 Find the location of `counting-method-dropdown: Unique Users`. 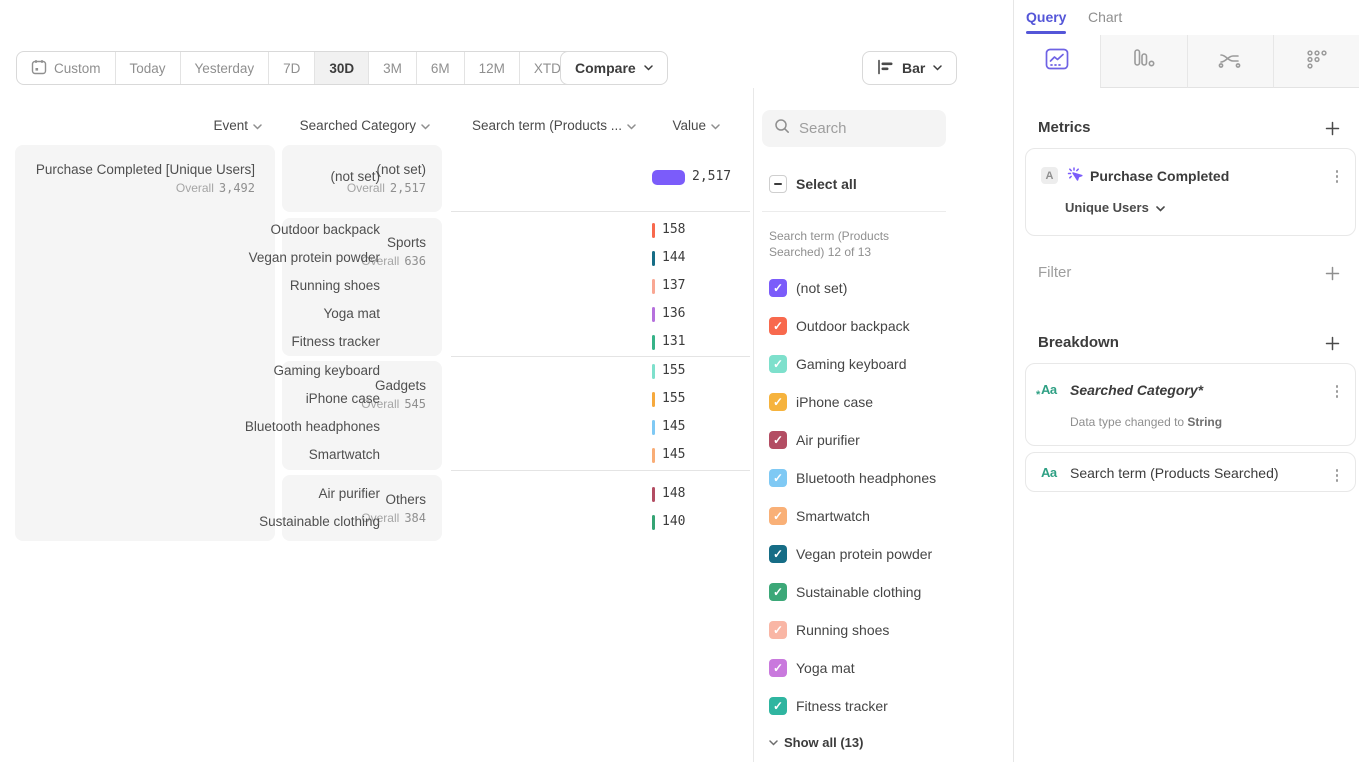

counting-method-dropdown: Unique Users is located at coordinates (1115, 207).